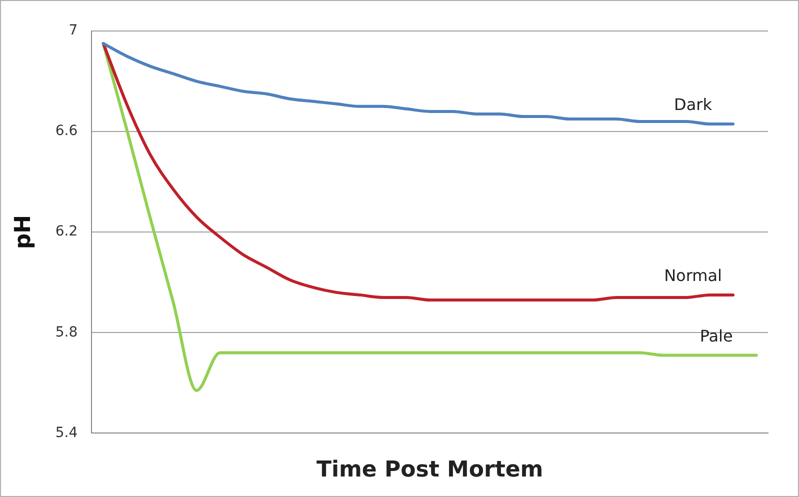 This screenshot has width=799, height=497. Describe the element at coordinates (418, 84) in the screenshot. I see `line-series` at that location.